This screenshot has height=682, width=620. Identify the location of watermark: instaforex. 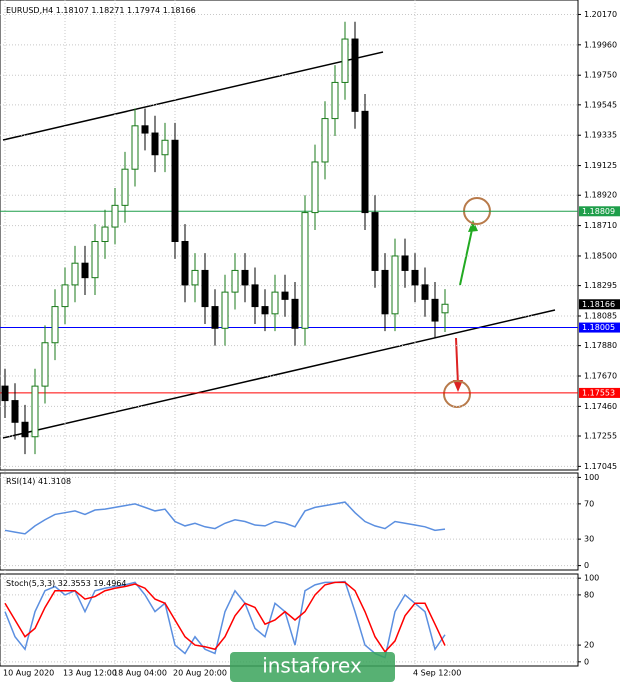
(312, 666).